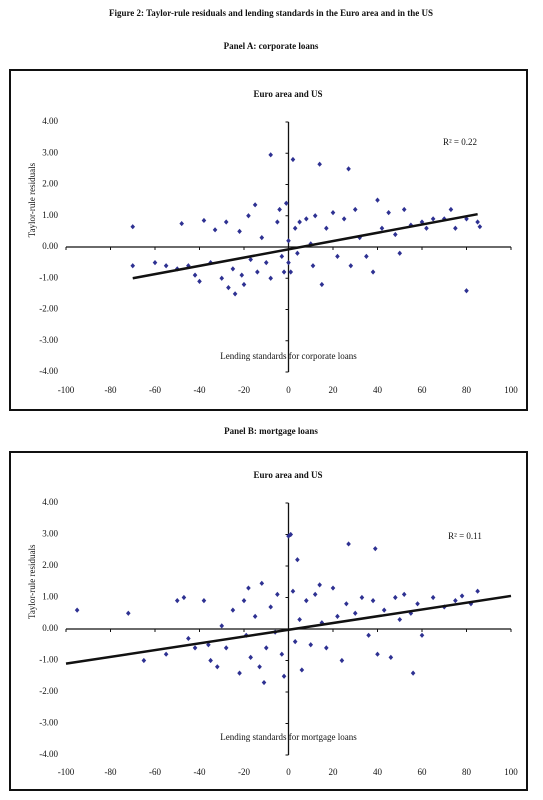 The image size is (543, 800). What do you see at coordinates (200, 390) in the screenshot?
I see `x-tick-label: -40` at bounding box center [200, 390].